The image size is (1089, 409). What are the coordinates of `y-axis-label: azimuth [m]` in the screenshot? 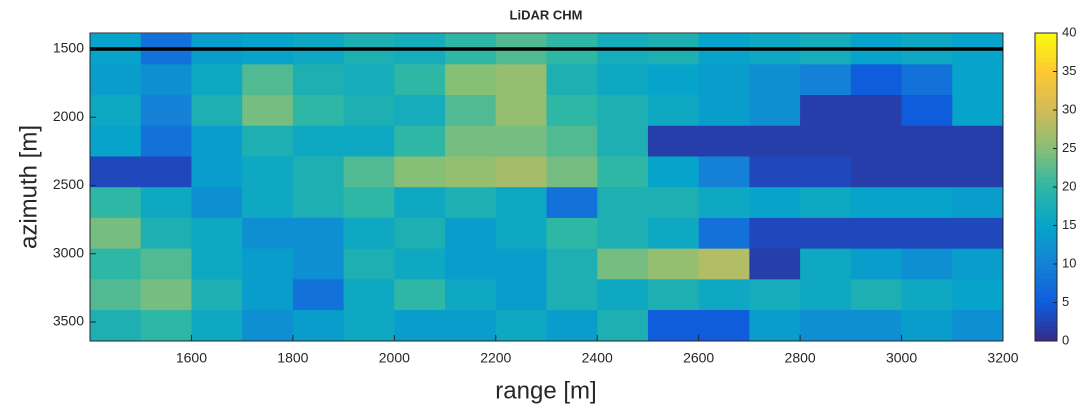 It's located at (28, 187).